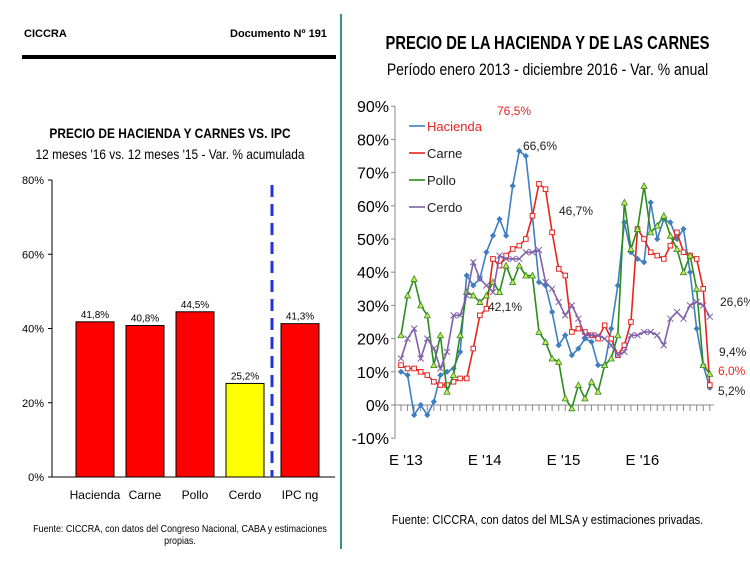 The width and height of the screenshot is (750, 562). What do you see at coordinates (576, 211) in the screenshot?
I see `annotation-label: 46,7%` at bounding box center [576, 211].